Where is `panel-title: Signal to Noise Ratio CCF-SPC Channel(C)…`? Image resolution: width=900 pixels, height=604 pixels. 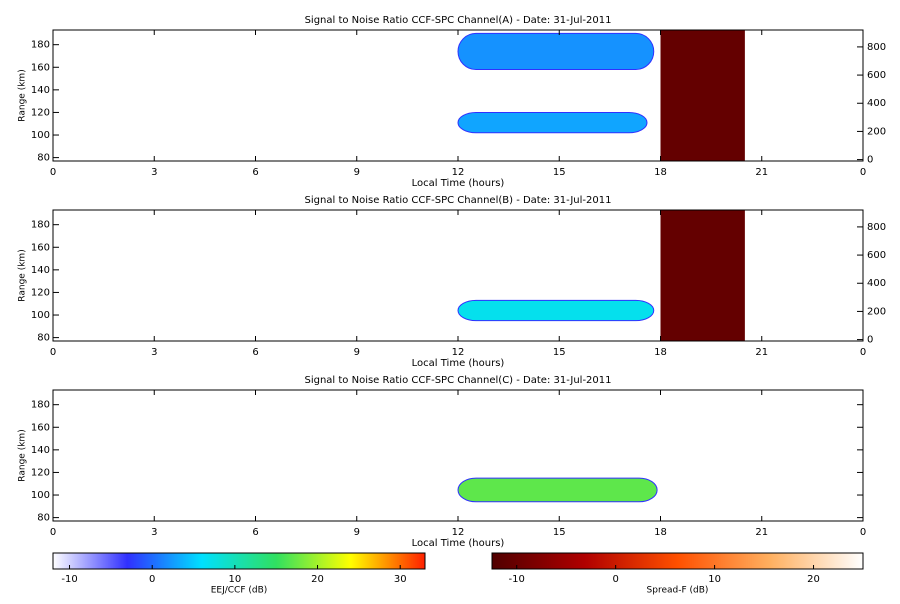
panel-title: Signal to Noise Ratio CCF-SPC Channel(C)… is located at coordinates (457, 380).